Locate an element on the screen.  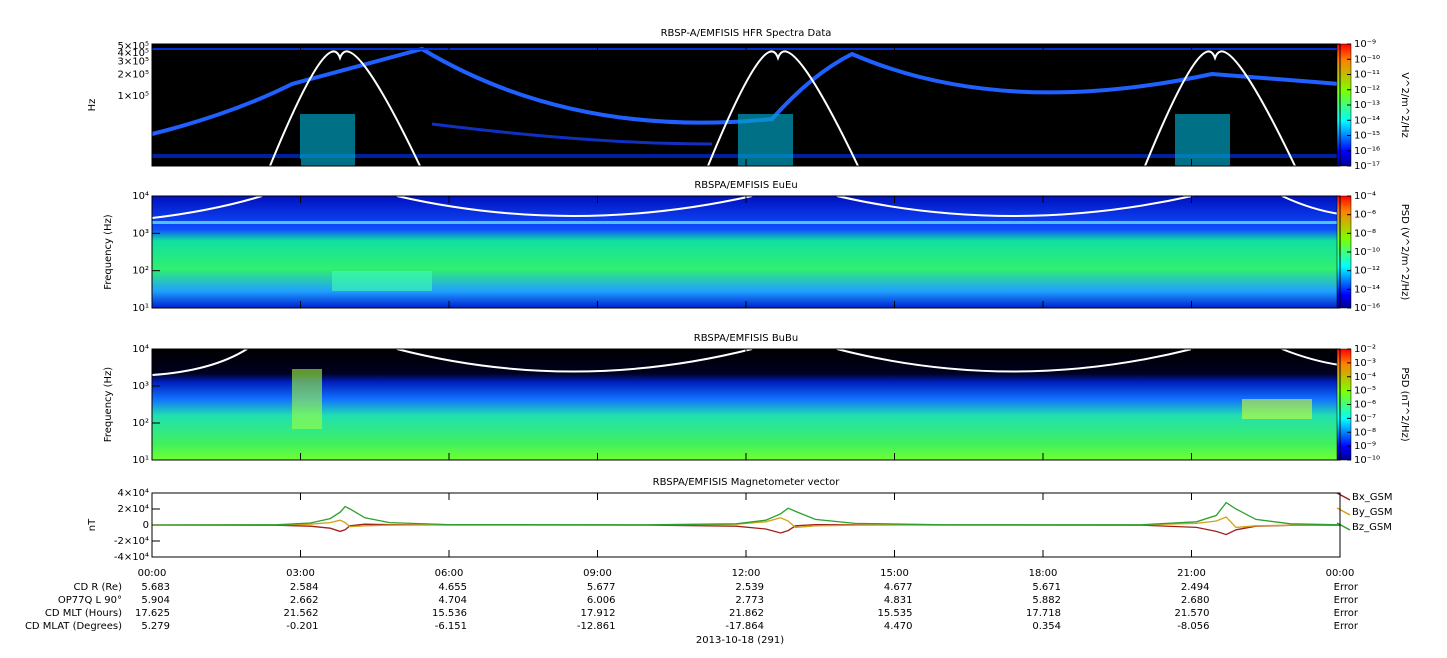
ephemeris-value: 0.354 is located at coordinates (1046, 626).